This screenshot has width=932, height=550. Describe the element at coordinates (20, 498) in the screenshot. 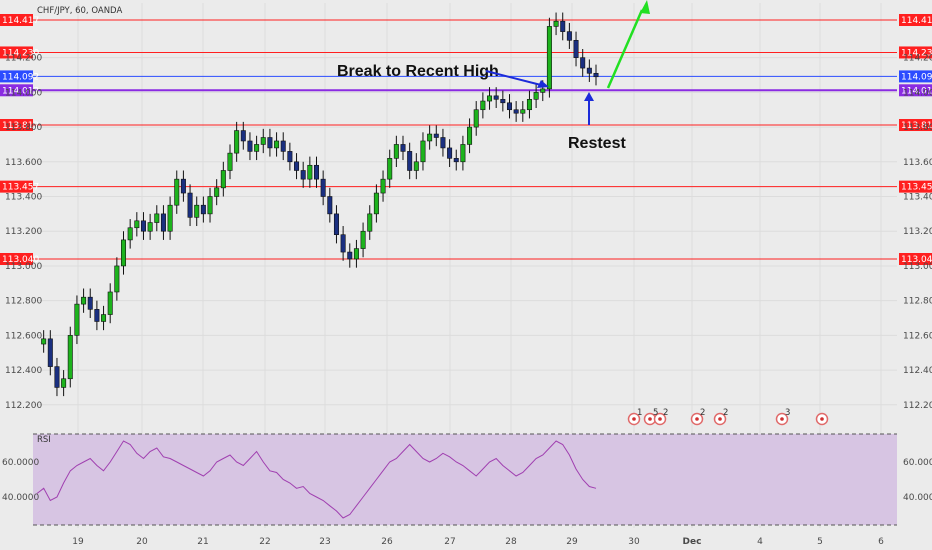

I see `rsi-tick-left: 40.0000` at that location.